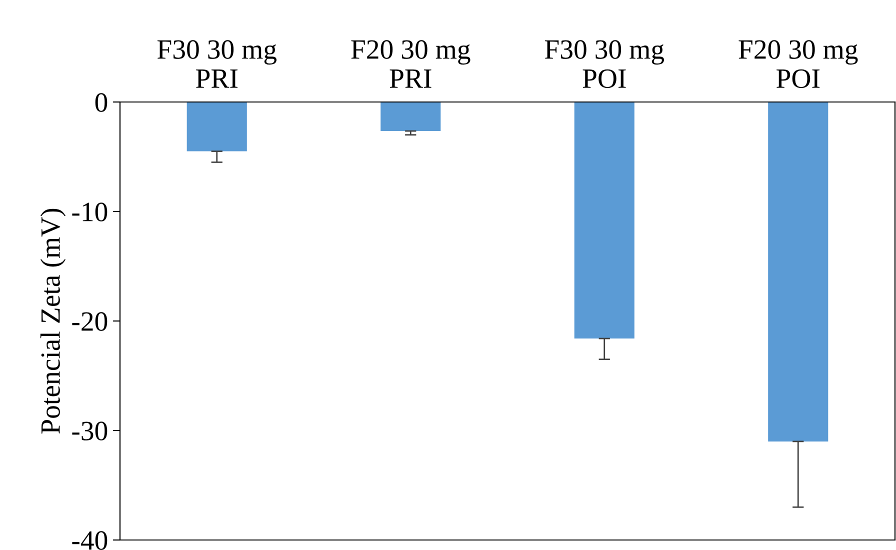 Image resolution: width=896 pixels, height=550 pixels. What do you see at coordinates (90, 431) in the screenshot?
I see `y-tick-label: -30` at bounding box center [90, 431].